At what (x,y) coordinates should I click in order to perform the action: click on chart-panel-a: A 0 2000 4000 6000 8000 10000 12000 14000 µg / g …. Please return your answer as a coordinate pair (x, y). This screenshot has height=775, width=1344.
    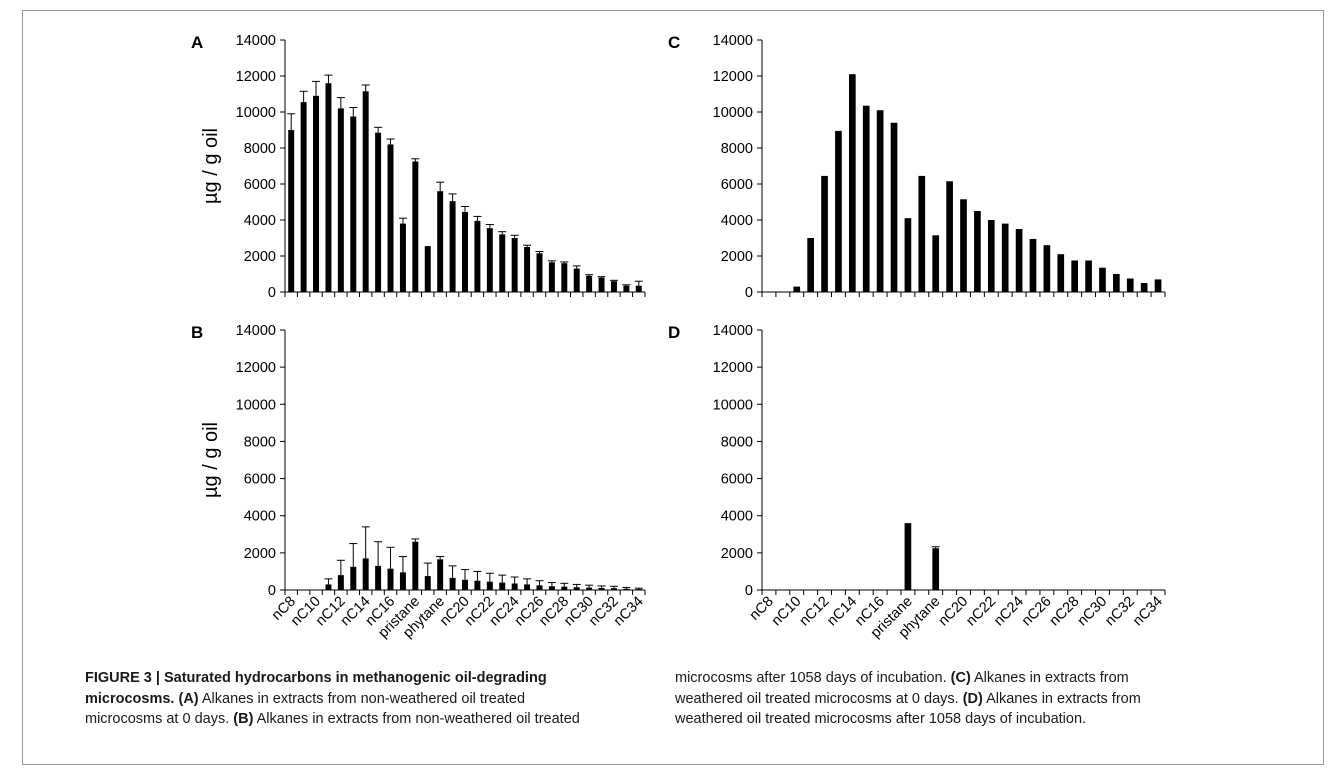
    Looking at the image, I should click on (418, 167).